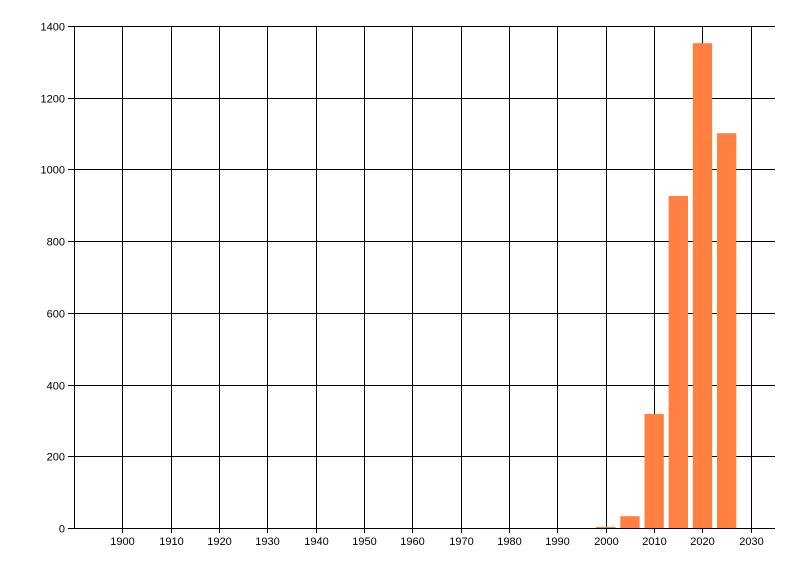  Describe the element at coordinates (702, 286) in the screenshot. I see `bar-2020` at that location.